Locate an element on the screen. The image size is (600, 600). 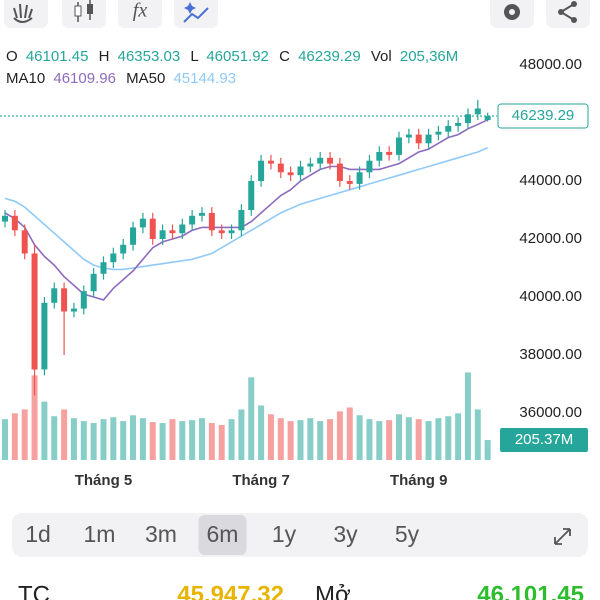
timeframe-option: 6m is located at coordinates (223, 534).